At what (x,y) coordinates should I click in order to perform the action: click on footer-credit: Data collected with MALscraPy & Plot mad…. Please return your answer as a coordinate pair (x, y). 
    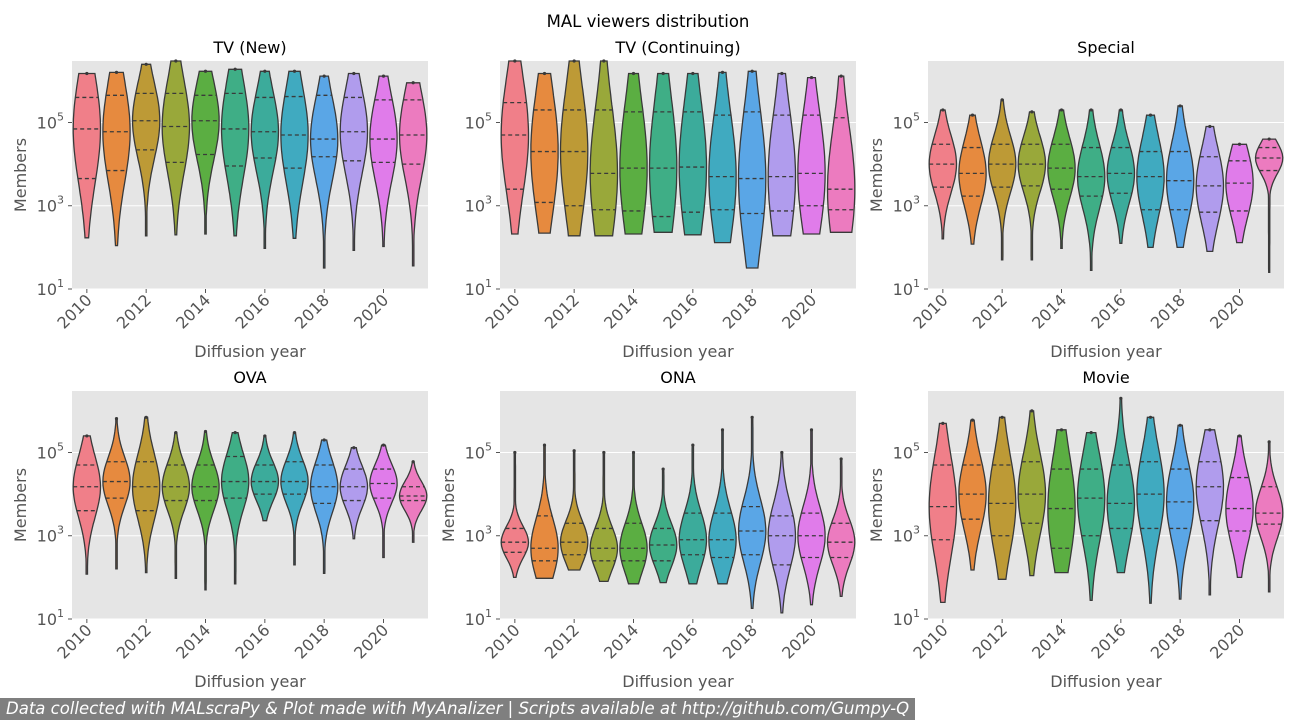
    Looking at the image, I should click on (458, 709).